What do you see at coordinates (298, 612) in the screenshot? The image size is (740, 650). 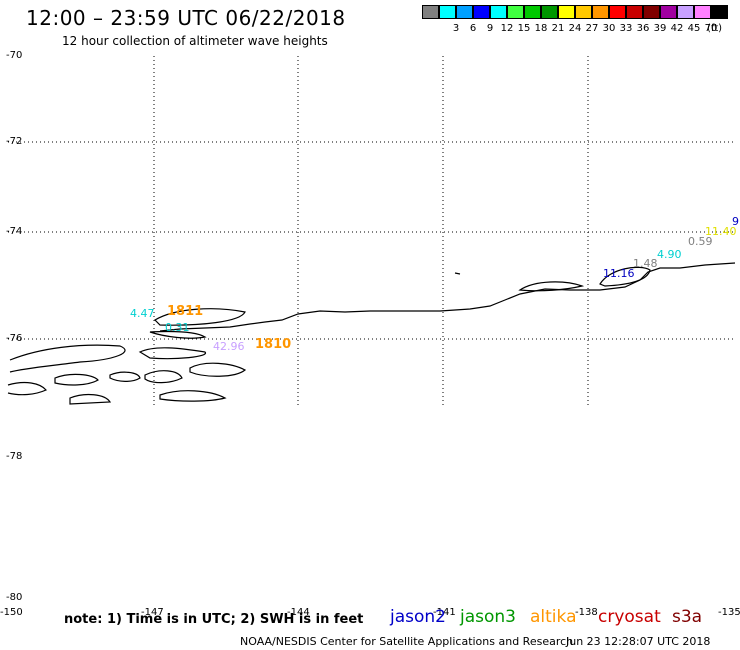 I see `lon-label: -144` at bounding box center [298, 612].